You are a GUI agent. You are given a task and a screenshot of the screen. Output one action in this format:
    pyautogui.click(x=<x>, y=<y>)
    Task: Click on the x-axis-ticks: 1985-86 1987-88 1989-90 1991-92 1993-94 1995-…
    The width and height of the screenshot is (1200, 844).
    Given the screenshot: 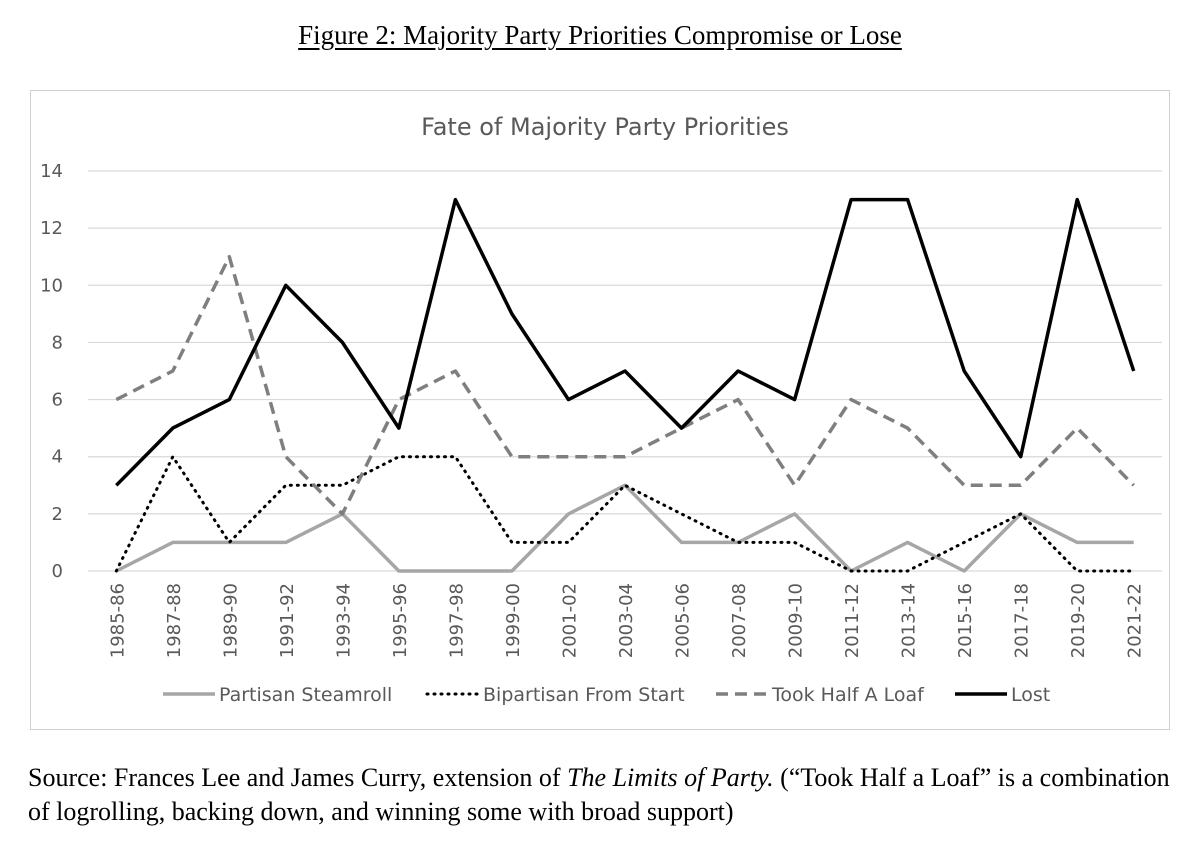 What is the action you would take?
    pyautogui.click(x=626, y=620)
    